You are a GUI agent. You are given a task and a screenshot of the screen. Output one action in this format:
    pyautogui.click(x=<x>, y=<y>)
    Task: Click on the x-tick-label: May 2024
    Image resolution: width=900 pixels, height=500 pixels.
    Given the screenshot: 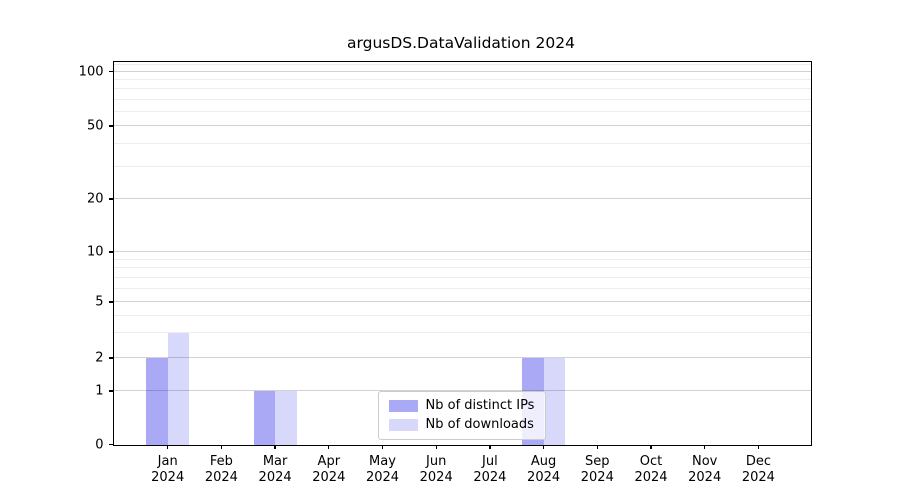 What is the action you would take?
    pyautogui.click(x=382, y=469)
    